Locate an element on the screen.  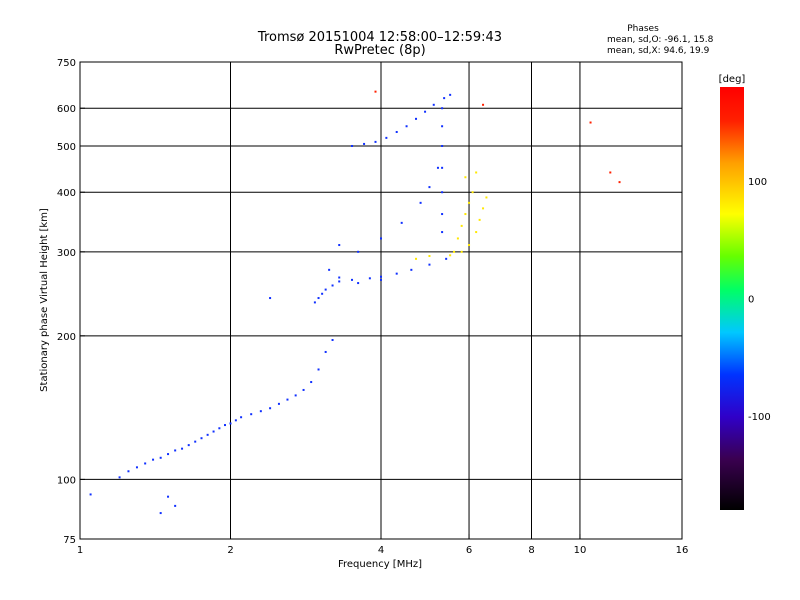
y-tick-label: 750 is located at coordinates (66, 63).